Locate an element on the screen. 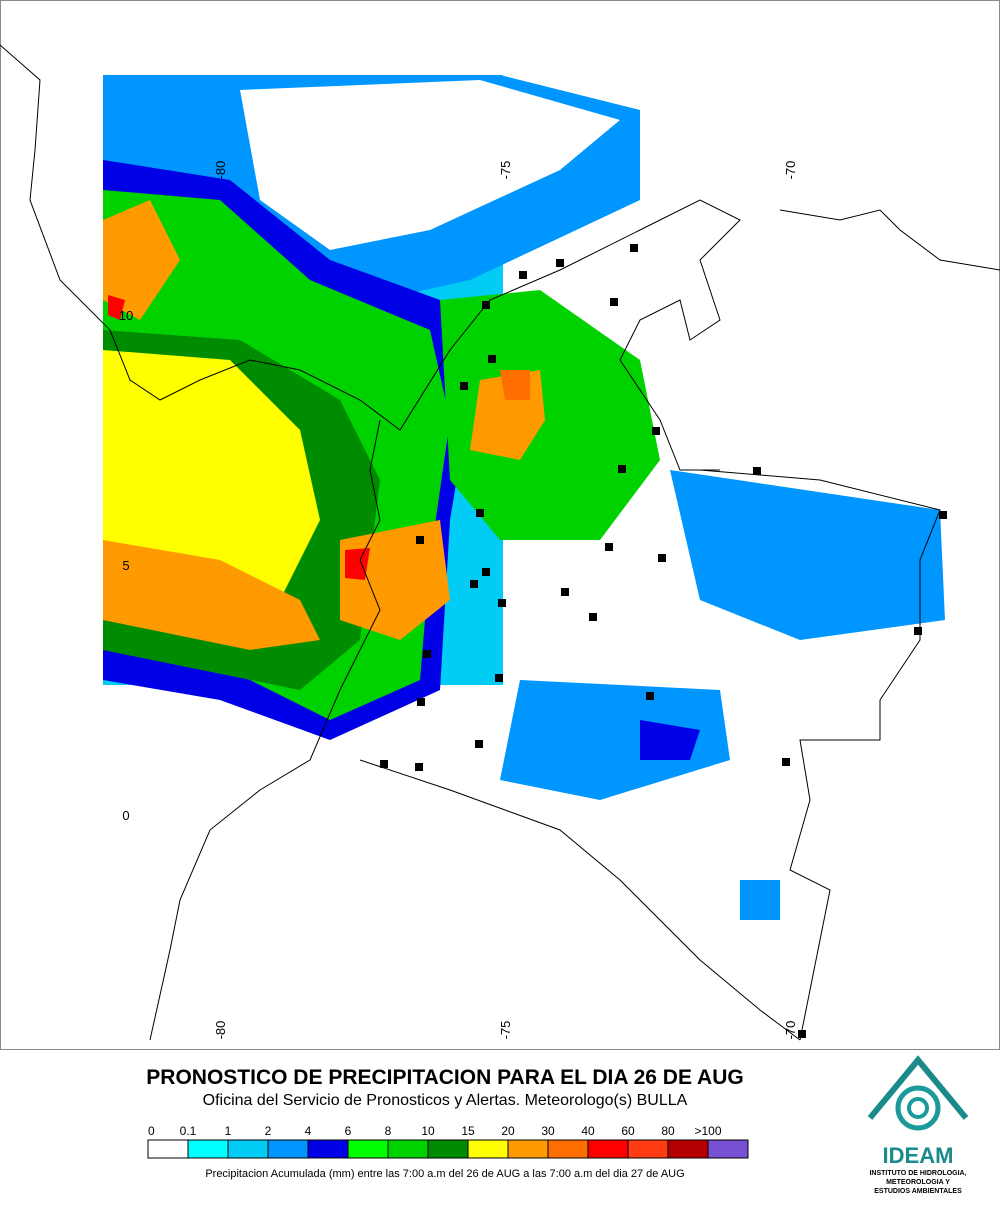  legend-label: 10 is located at coordinates (428, 1131).